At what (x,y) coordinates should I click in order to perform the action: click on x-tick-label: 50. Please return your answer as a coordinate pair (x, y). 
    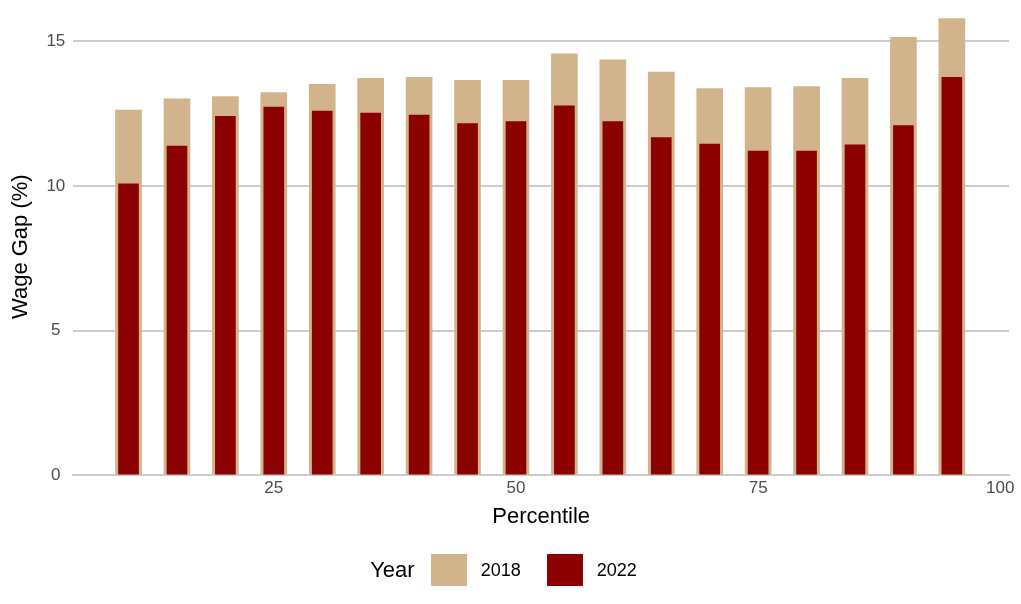
    Looking at the image, I should click on (516, 488).